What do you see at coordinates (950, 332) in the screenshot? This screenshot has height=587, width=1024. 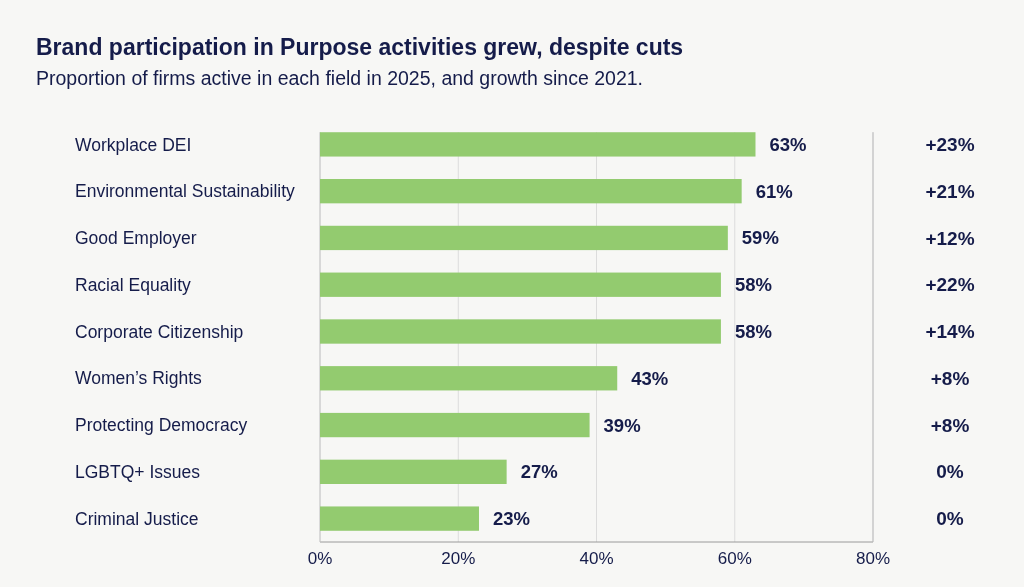 I see `text: +14%` at bounding box center [950, 332].